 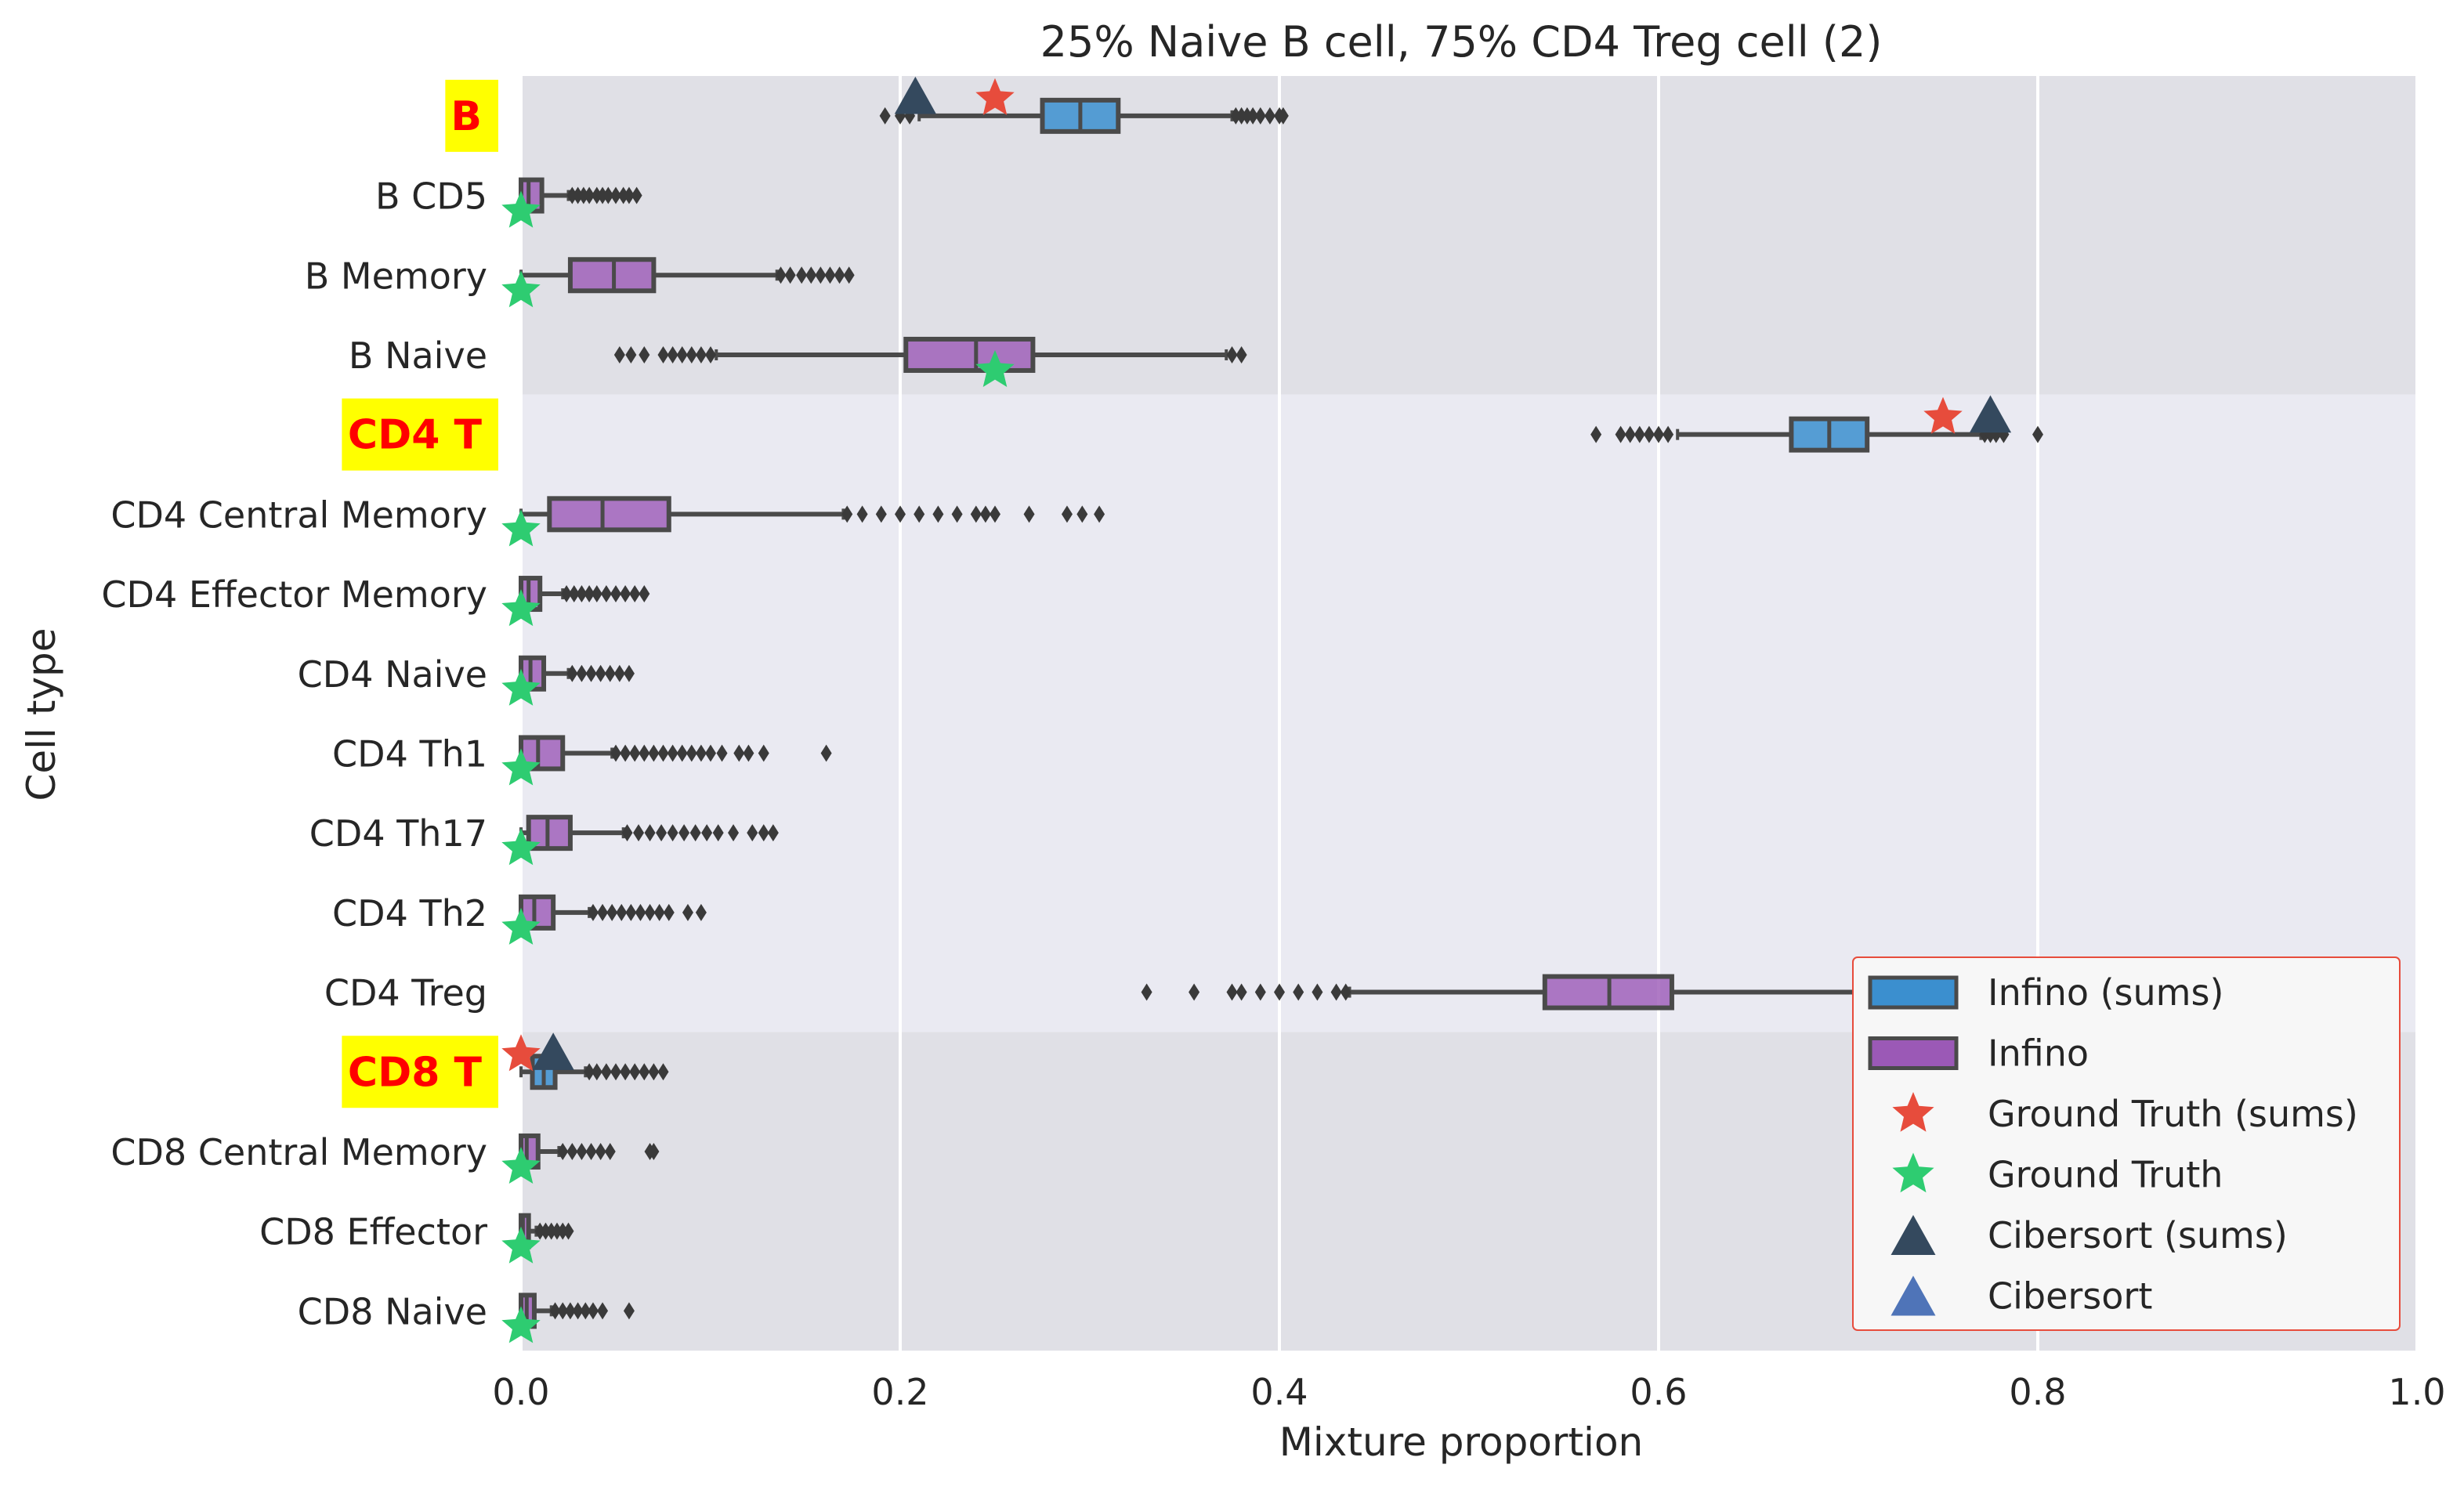 I want to click on legend-label: Cibersort, so click(x=2070, y=1296).